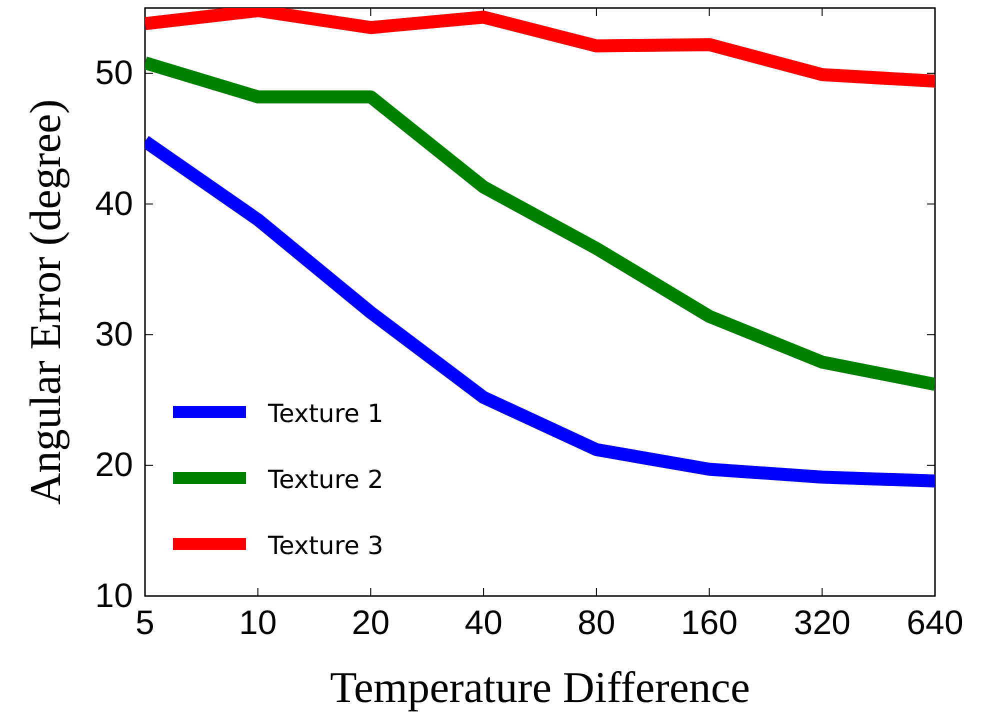 The width and height of the screenshot is (982, 720). I want to click on x-tick-label: 160, so click(709, 623).